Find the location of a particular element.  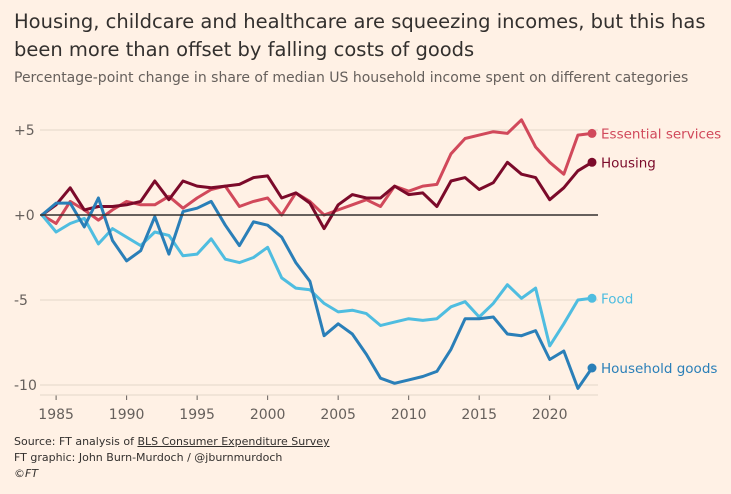

x-tick-label: 1990 is located at coordinates (127, 415).